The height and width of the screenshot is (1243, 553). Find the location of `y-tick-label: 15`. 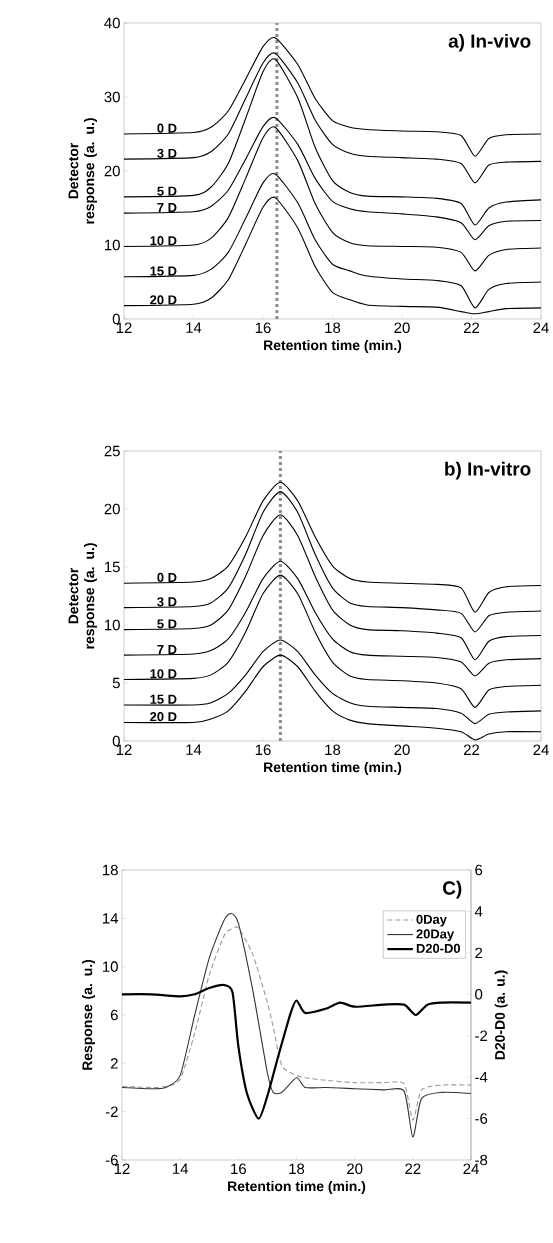

y-tick-label: 15 is located at coordinates (112, 567).